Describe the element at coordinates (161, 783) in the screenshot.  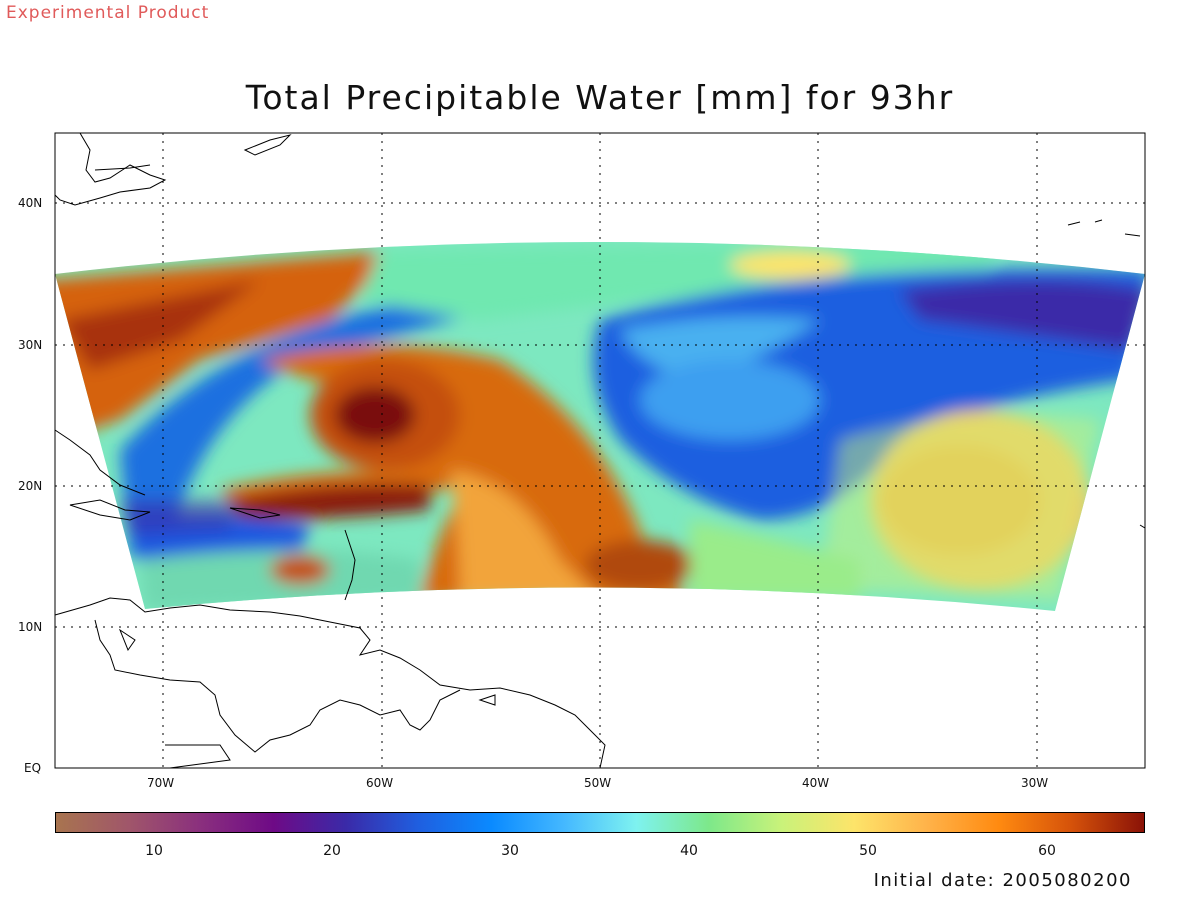
I see `lon-label-70w: 70W` at that location.